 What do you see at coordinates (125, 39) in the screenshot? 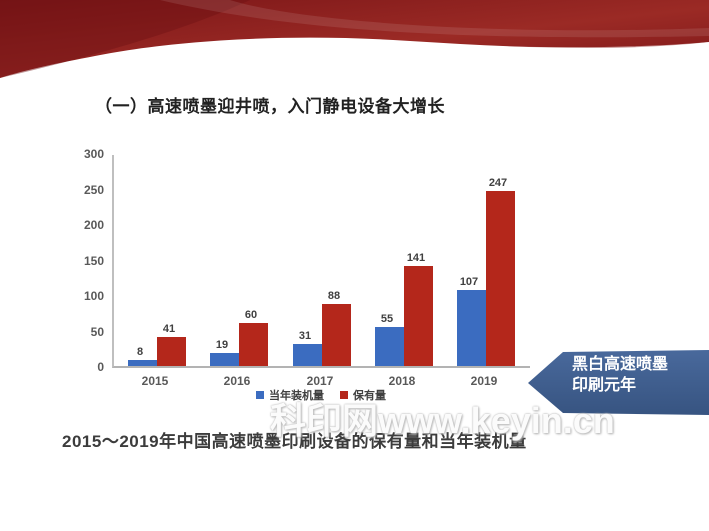
I see `ribbon-dark-fold` at bounding box center [125, 39].